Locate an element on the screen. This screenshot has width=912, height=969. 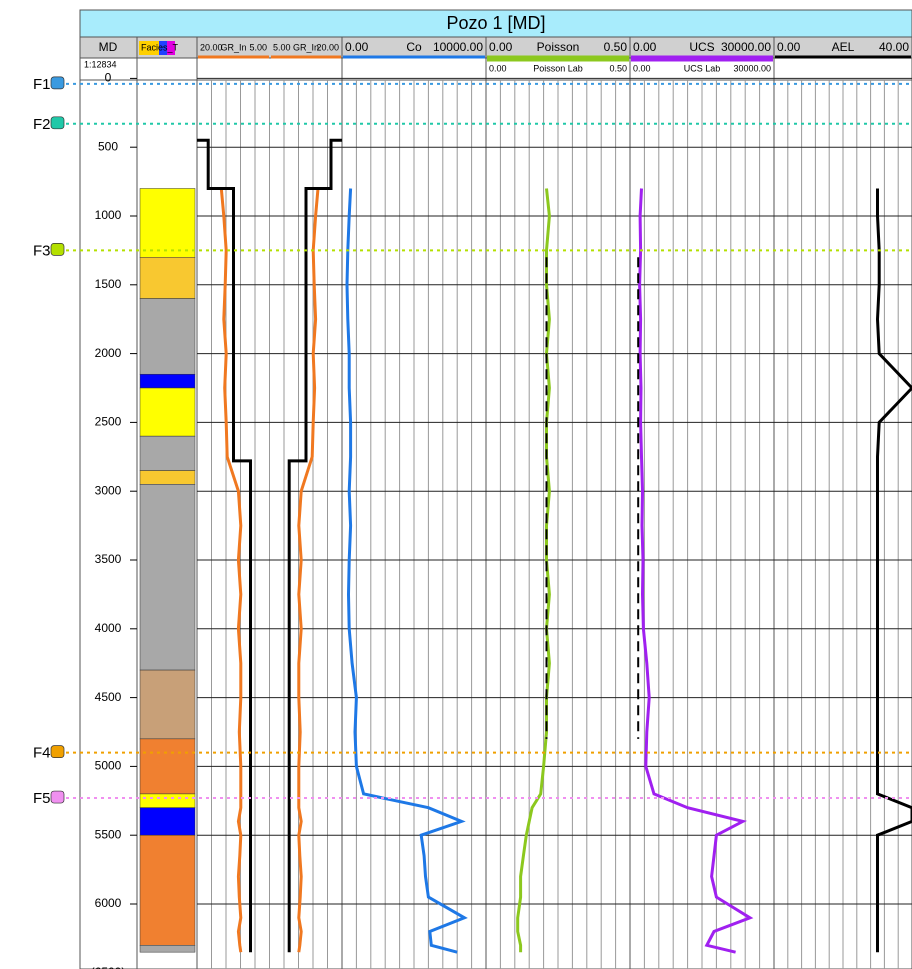
top-label: F5 is located at coordinates (42, 798).